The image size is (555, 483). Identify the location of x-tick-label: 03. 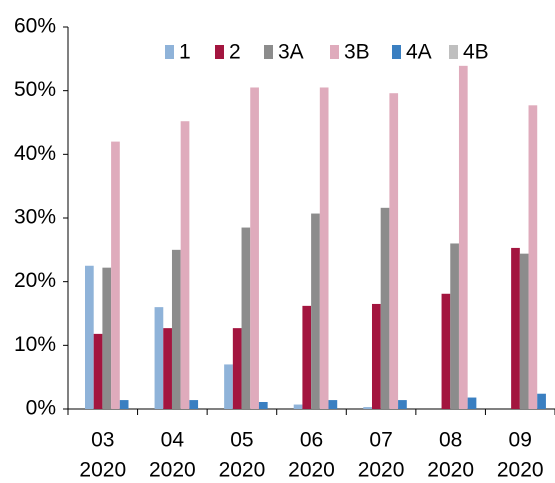
(102, 440).